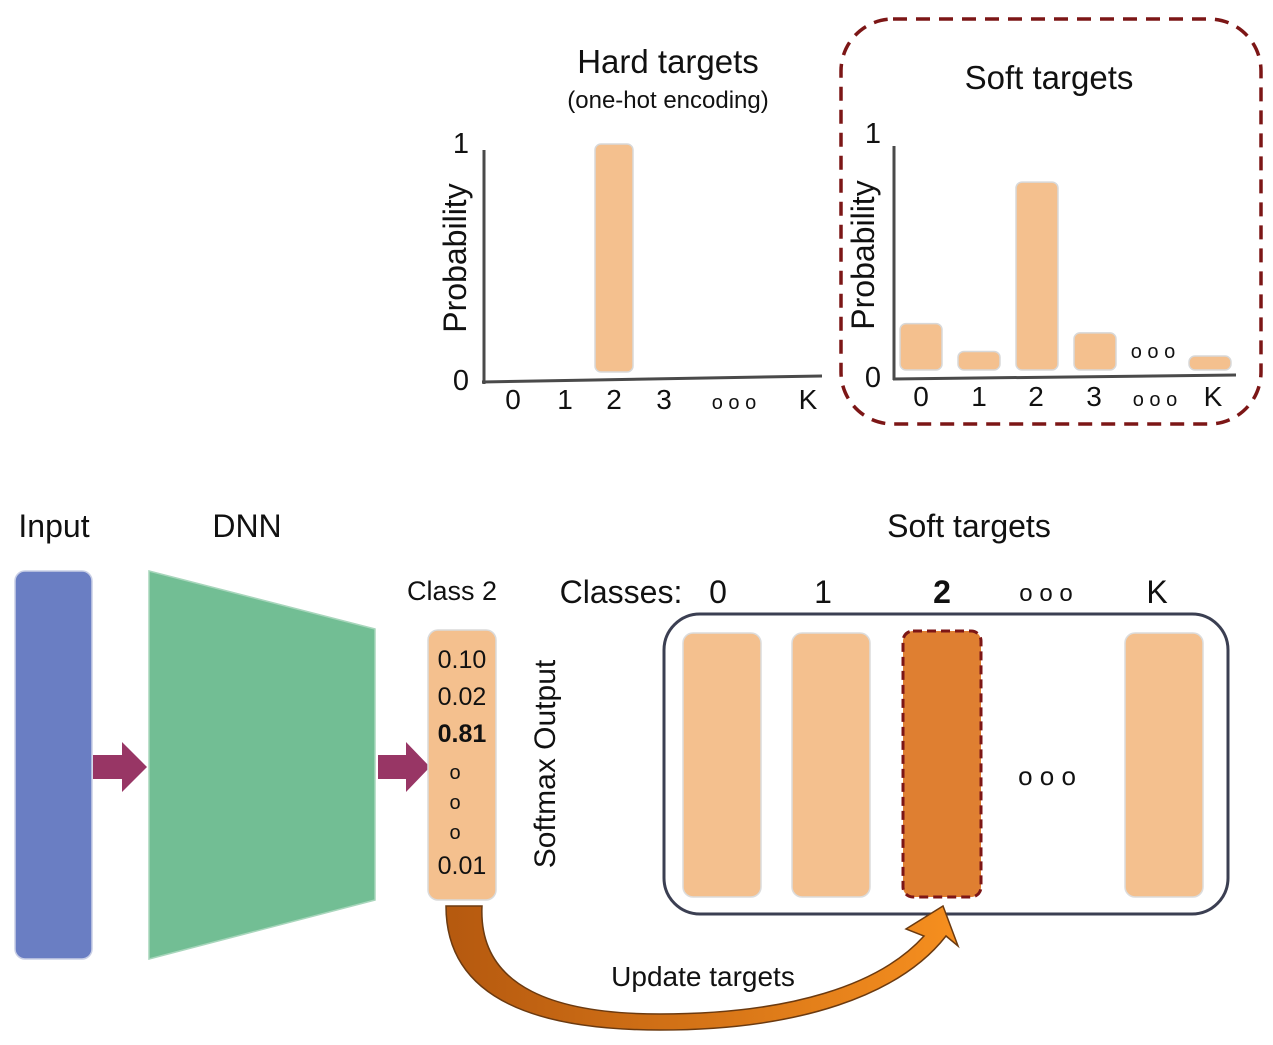 The height and width of the screenshot is (1045, 1273). What do you see at coordinates (462, 866) in the screenshot?
I see `softmax-value: 0.01` at bounding box center [462, 866].